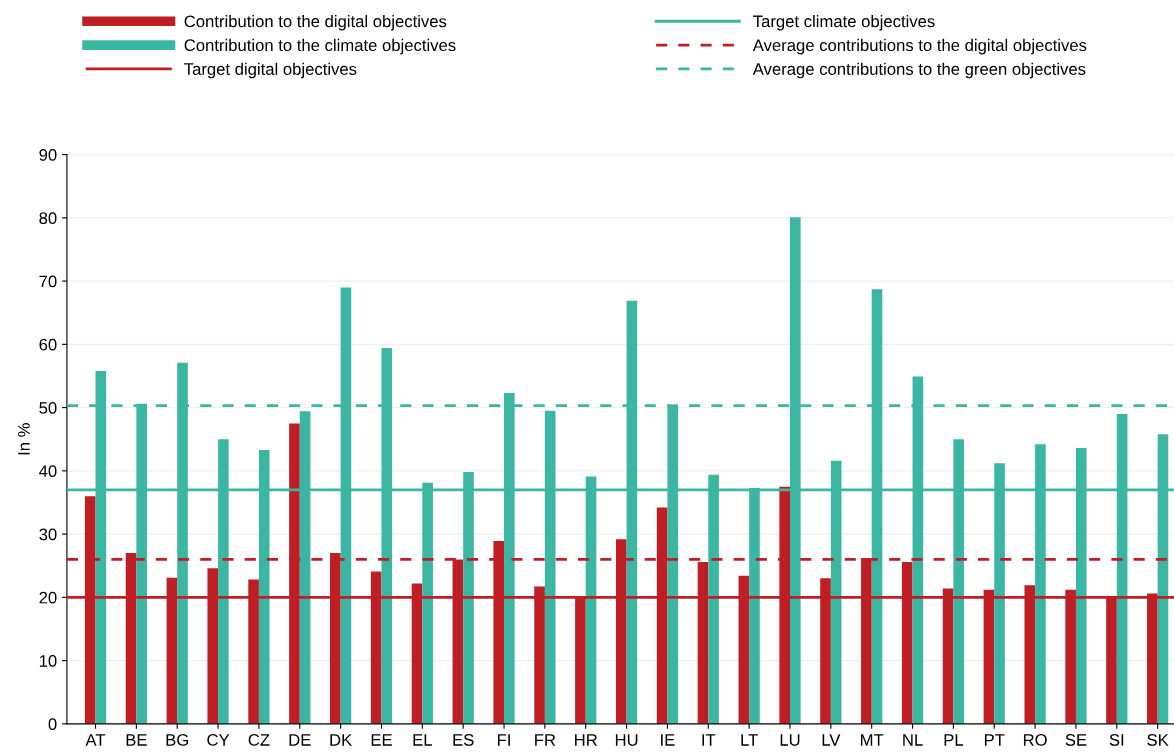 This screenshot has width=1174, height=754. I want to click on y-tick-label: 10, so click(48, 660).